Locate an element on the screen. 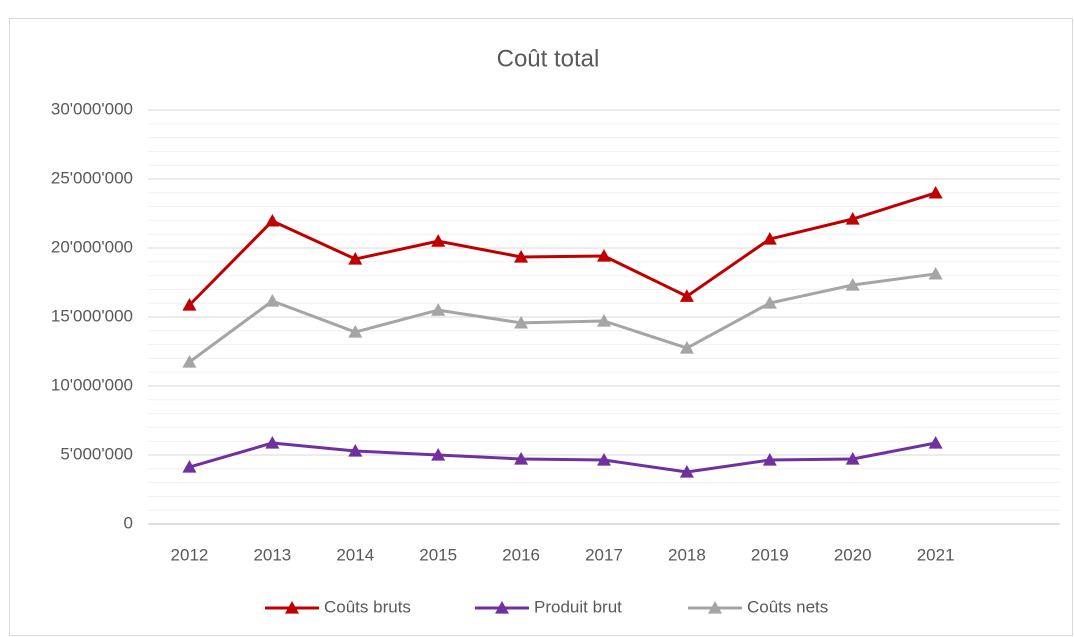  y-tick-label: 5'000'000 is located at coordinates (96, 453).